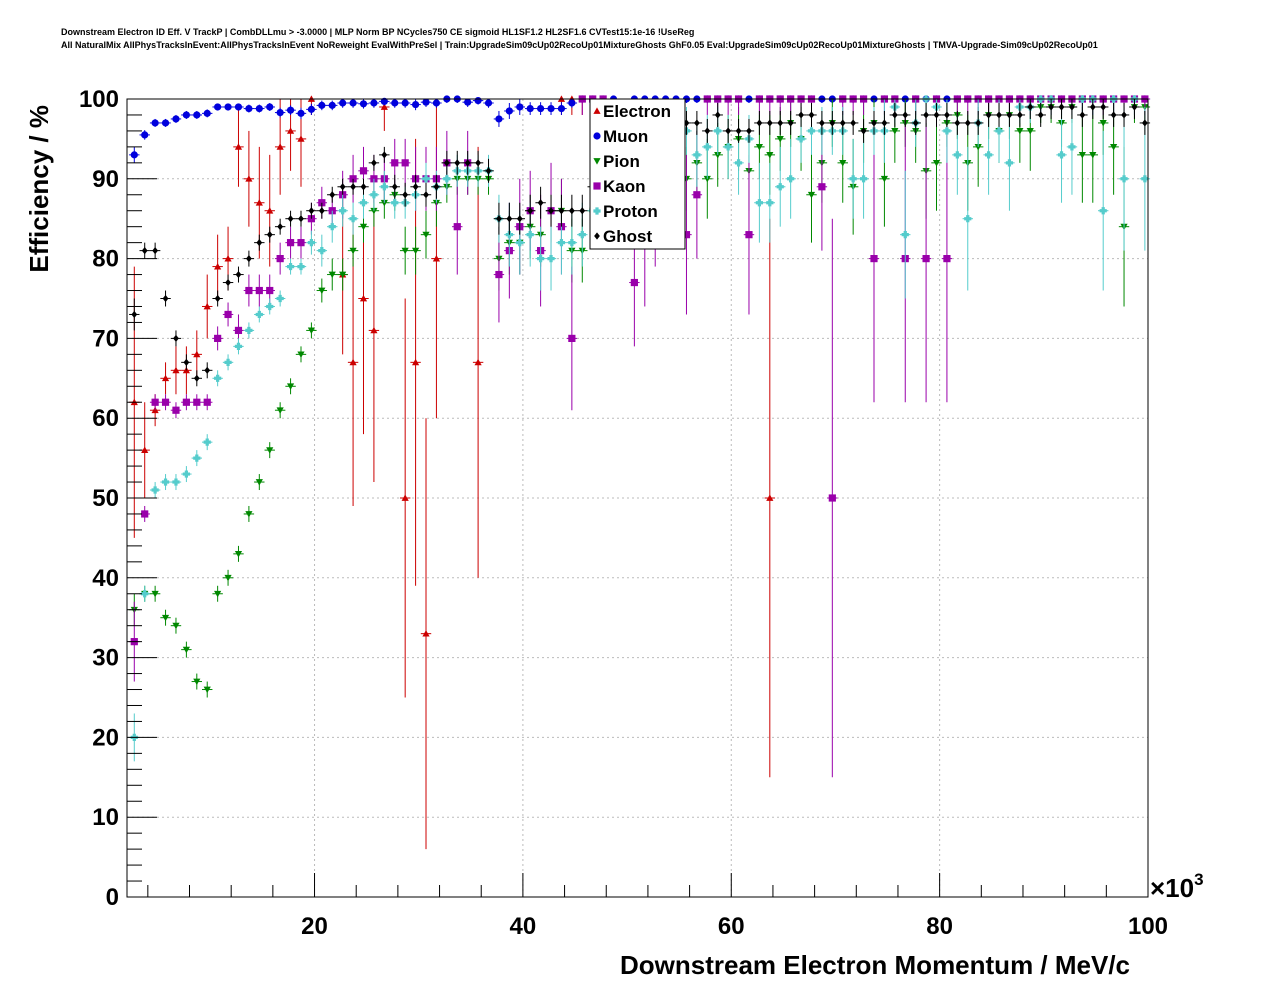 This screenshot has width=1276, height=996. Describe the element at coordinates (597, 136) in the screenshot. I see `legend-marker-muon` at that location.